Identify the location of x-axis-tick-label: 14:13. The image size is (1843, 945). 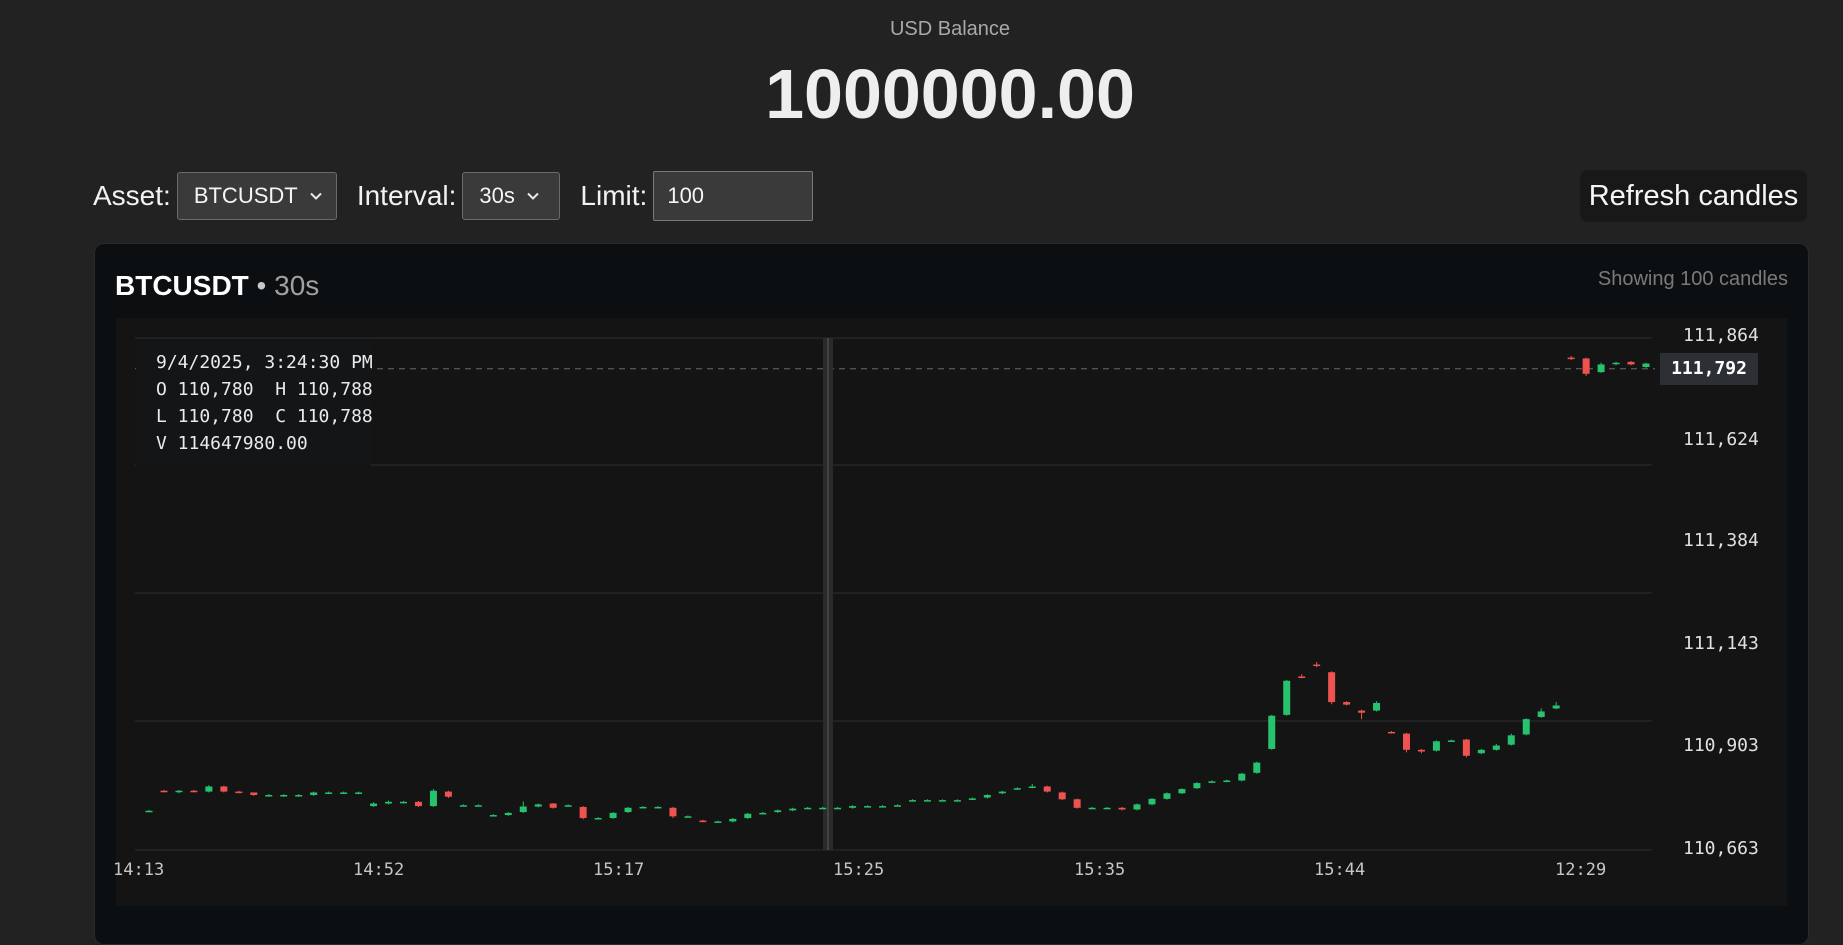
(139, 870).